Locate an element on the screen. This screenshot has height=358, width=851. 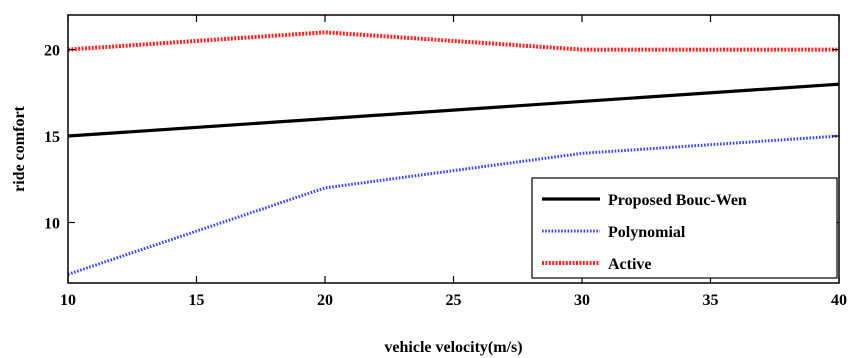
series-line-active is located at coordinates (453, 41).